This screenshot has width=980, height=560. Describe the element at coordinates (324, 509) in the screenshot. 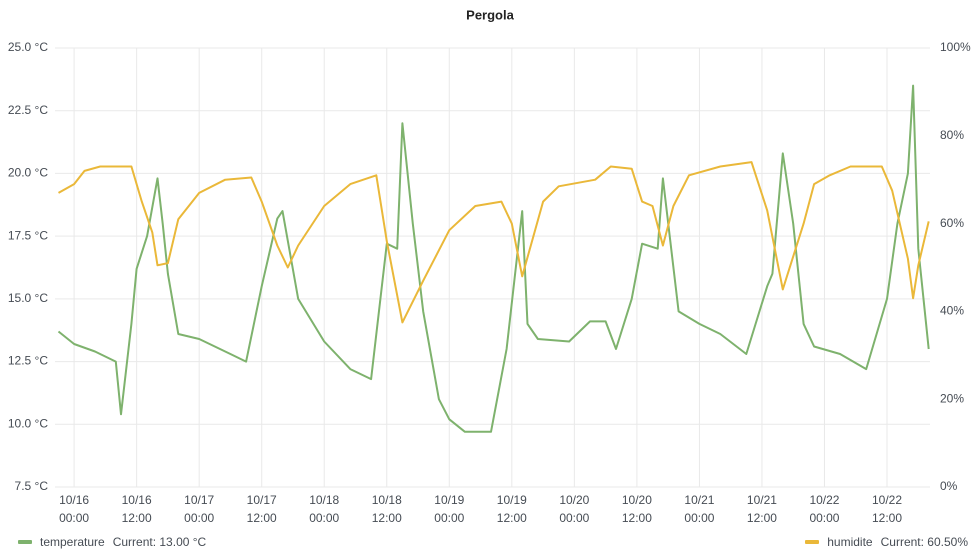

I see `x-tick-label: 10/18 00:00` at that location.